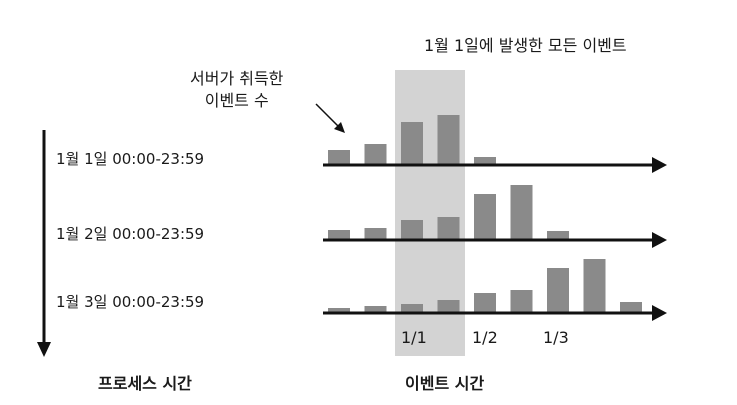 The width and height of the screenshot is (737, 405). What do you see at coordinates (236, 100) in the screenshot?
I see `annotation-line-2: 이벤트 수` at bounding box center [236, 100].